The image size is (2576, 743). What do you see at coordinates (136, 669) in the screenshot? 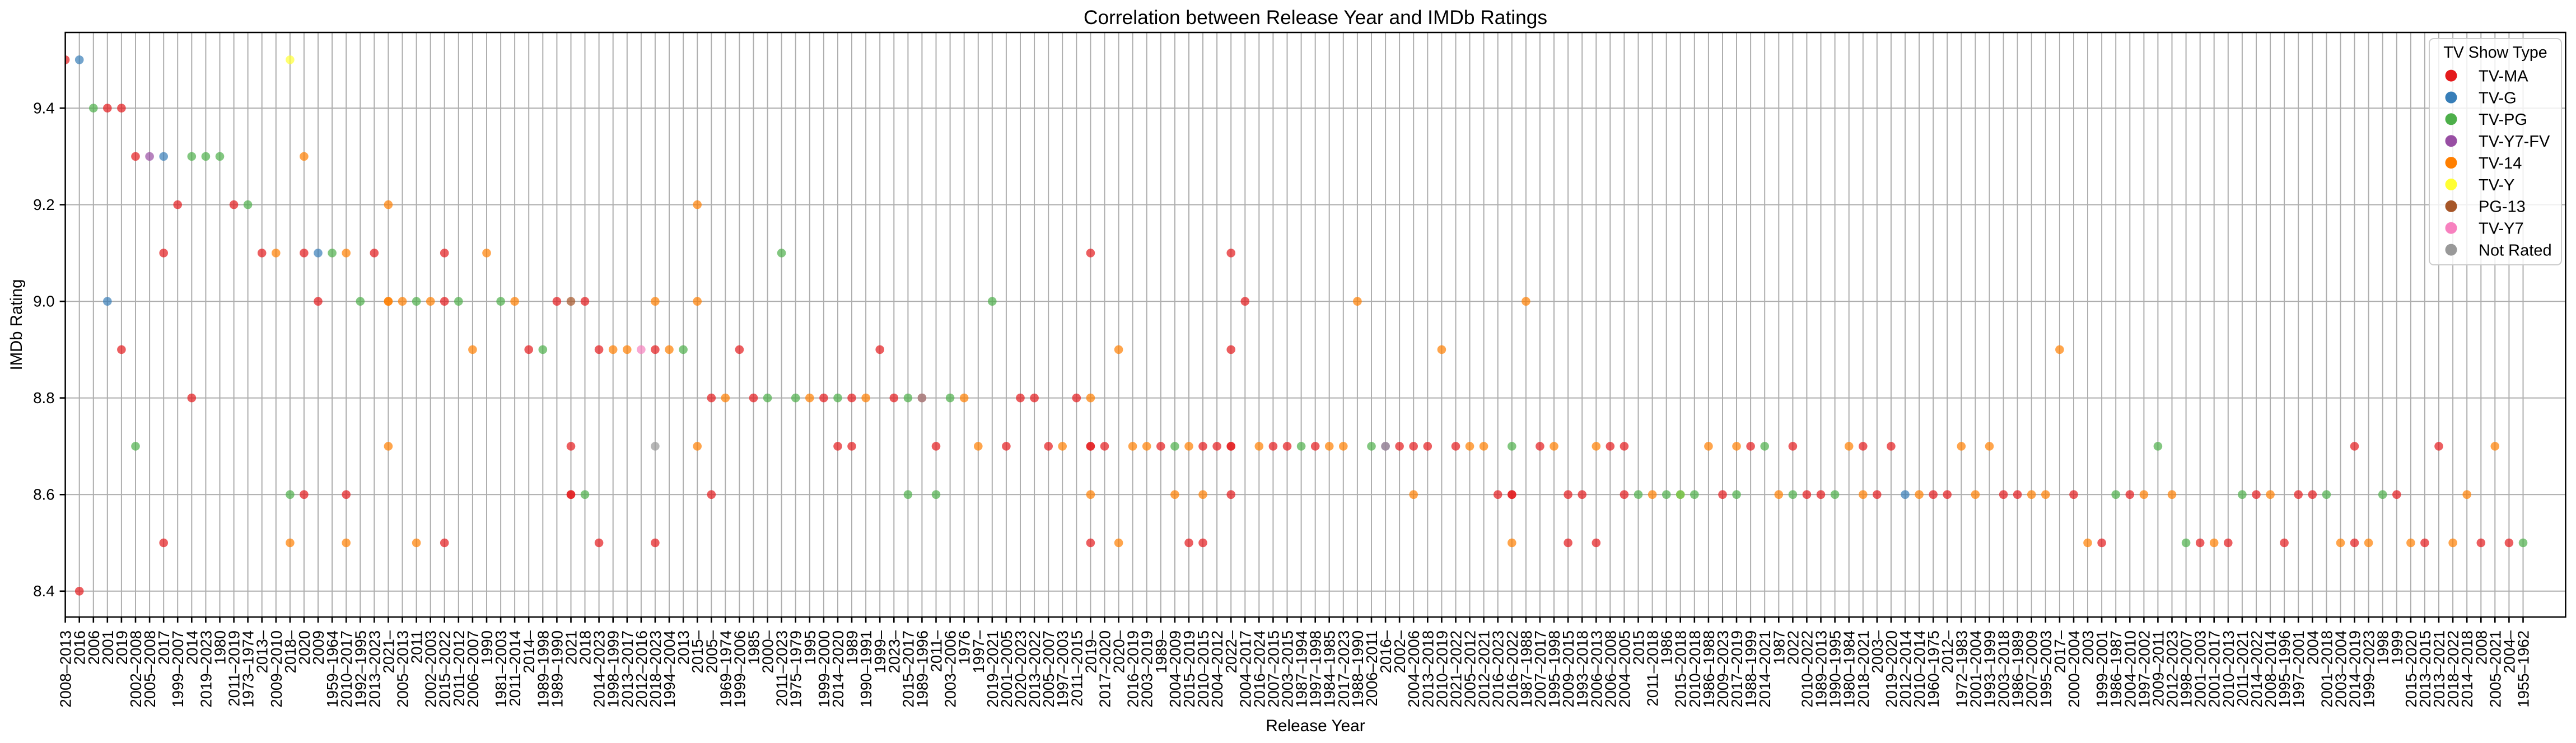
I see `svg-text: 2002–2008` at bounding box center [136, 669].